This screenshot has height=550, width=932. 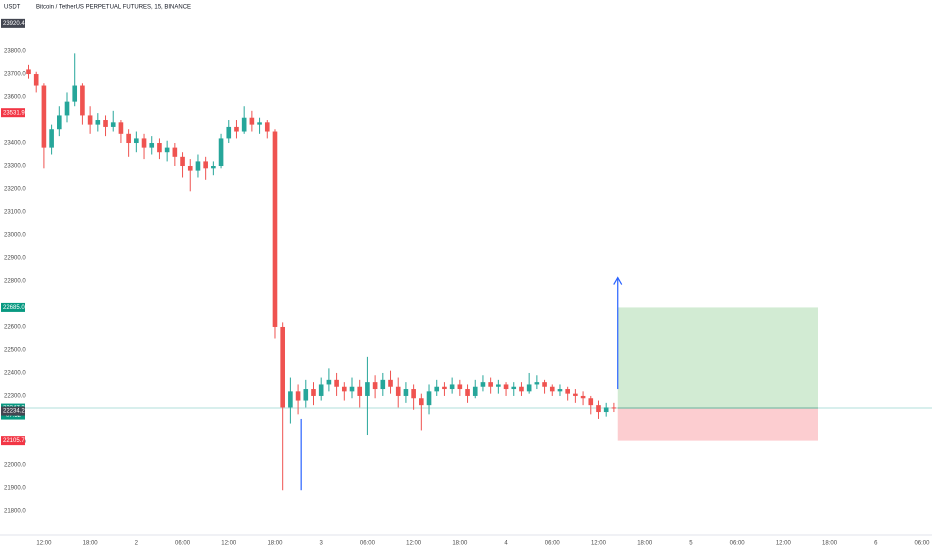 What do you see at coordinates (876, 544) in the screenshot?
I see `x-tick-label: 6` at bounding box center [876, 544].